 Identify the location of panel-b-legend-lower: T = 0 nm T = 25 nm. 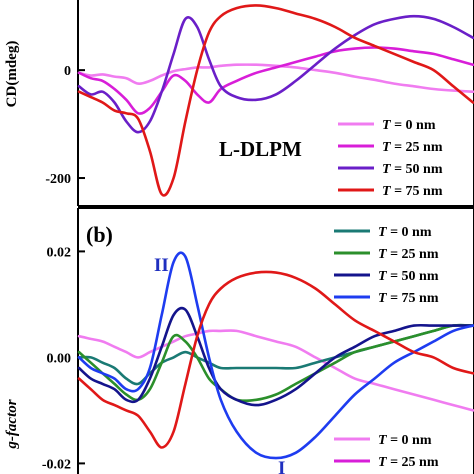
(386, 451).